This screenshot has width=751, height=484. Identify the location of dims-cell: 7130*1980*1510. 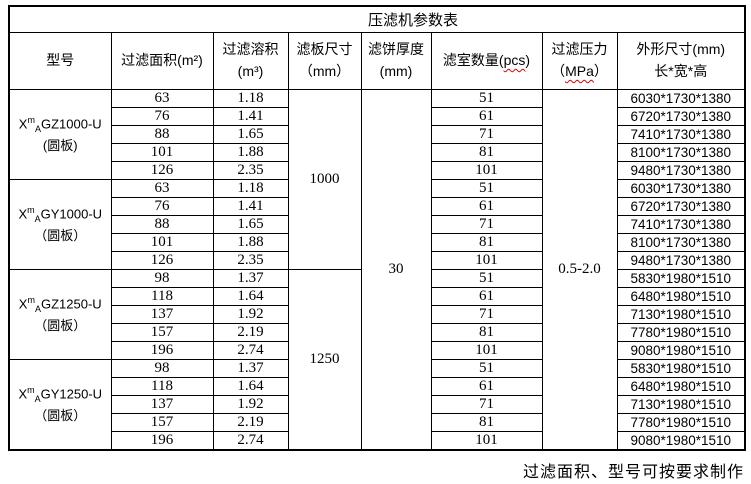
(681, 404).